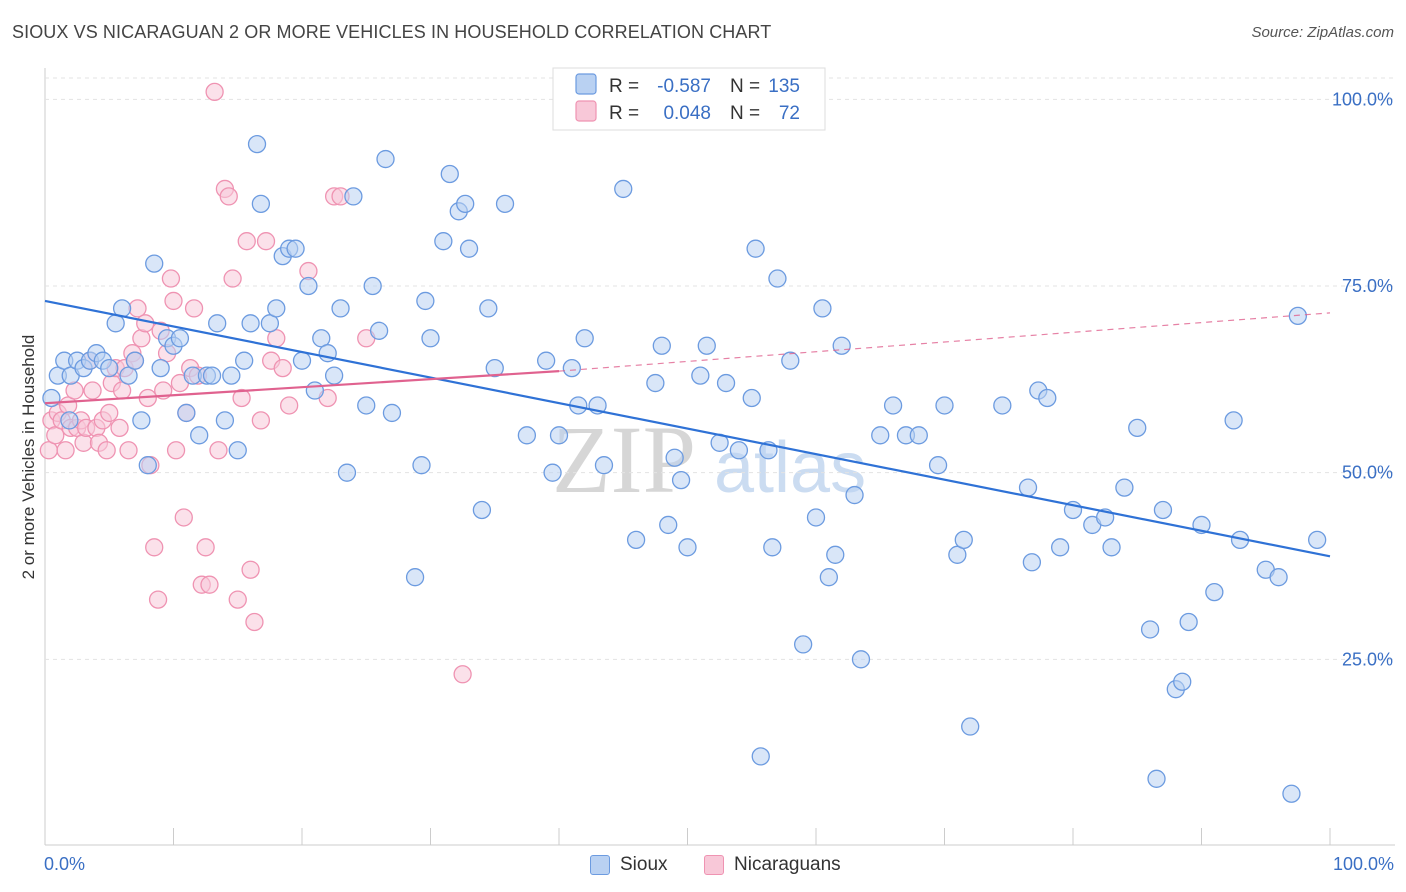  I want to click on legend-n-value-nicaraguan: 72, so click(789, 113).